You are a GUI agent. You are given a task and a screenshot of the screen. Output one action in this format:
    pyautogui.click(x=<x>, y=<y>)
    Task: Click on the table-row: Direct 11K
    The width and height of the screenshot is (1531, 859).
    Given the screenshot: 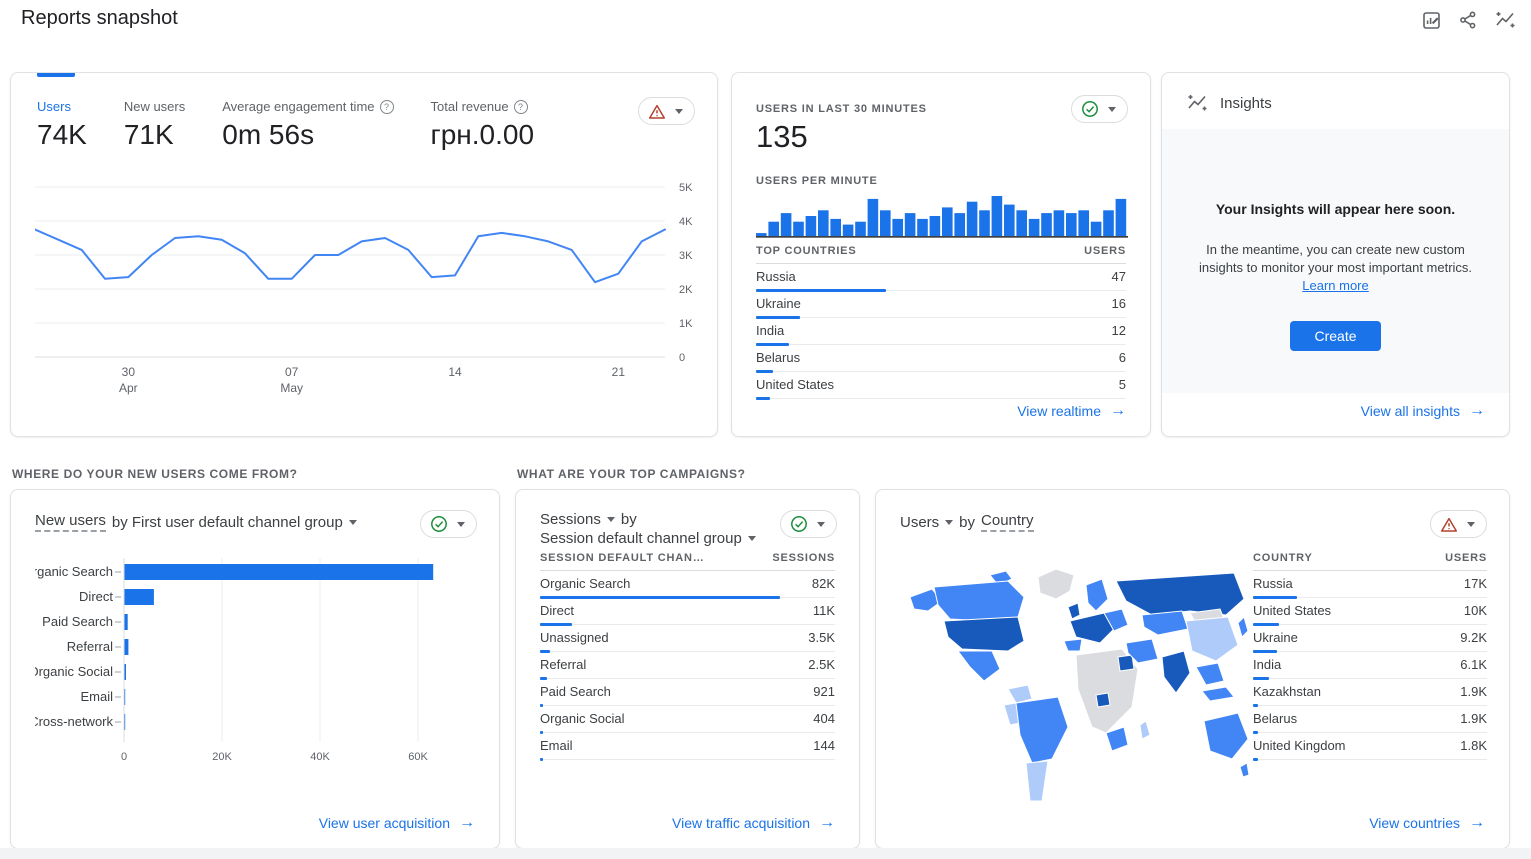 What is the action you would take?
    pyautogui.click(x=687, y=612)
    